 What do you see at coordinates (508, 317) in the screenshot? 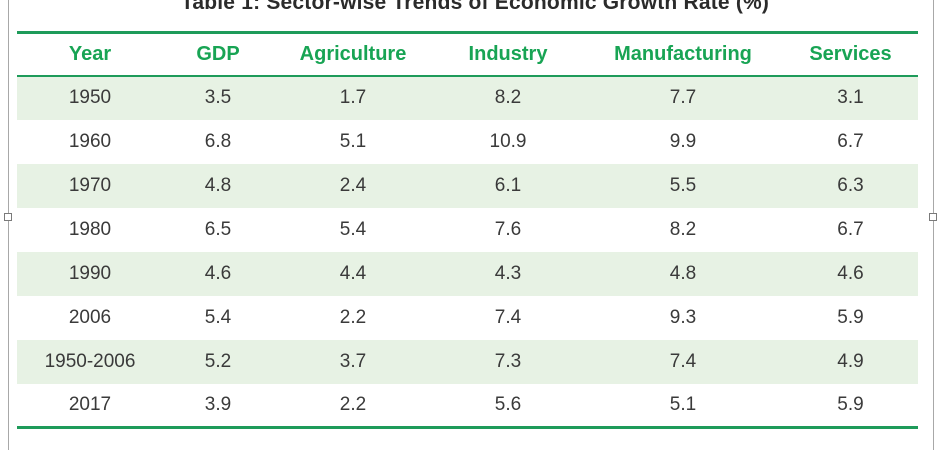
I see `cell-industry: 7.4` at bounding box center [508, 317].